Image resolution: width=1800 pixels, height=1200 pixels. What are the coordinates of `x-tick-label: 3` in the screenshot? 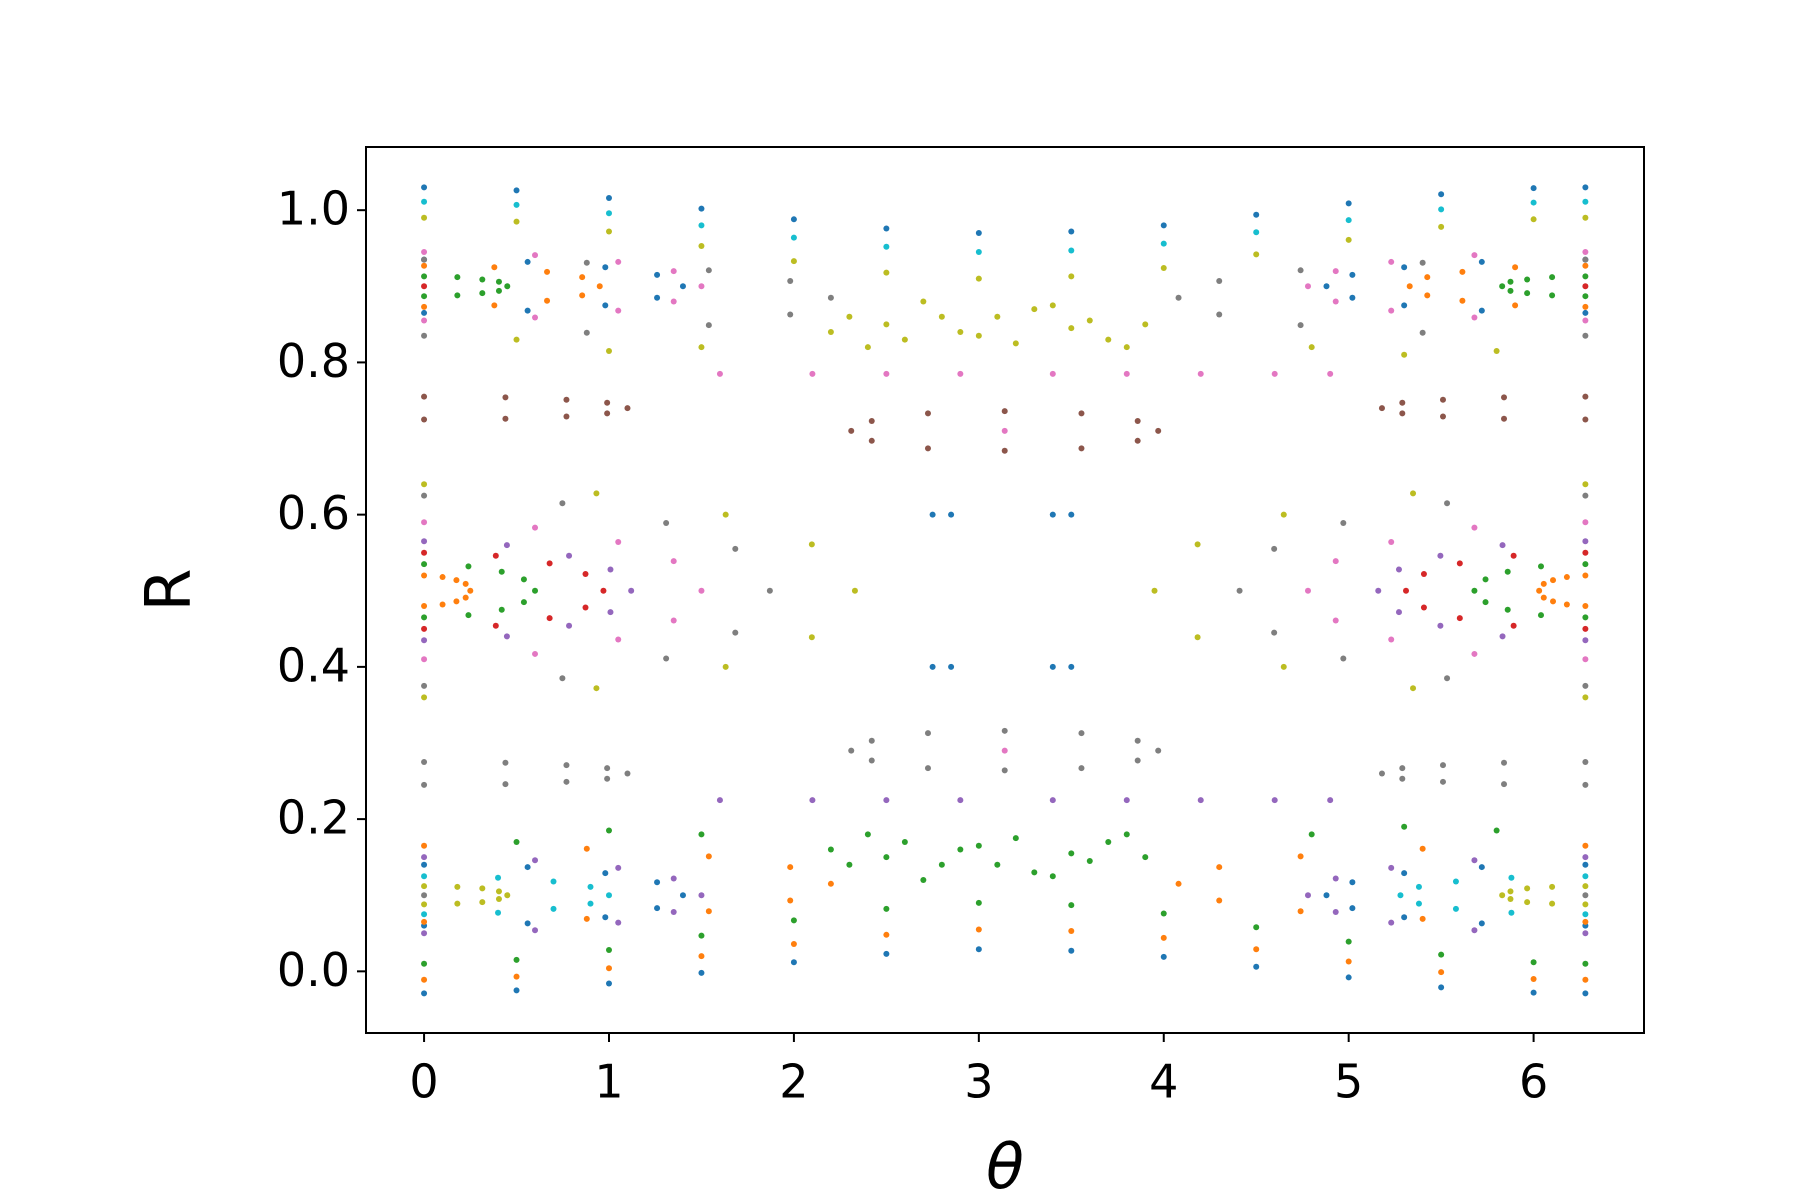 It's located at (978, 1082).